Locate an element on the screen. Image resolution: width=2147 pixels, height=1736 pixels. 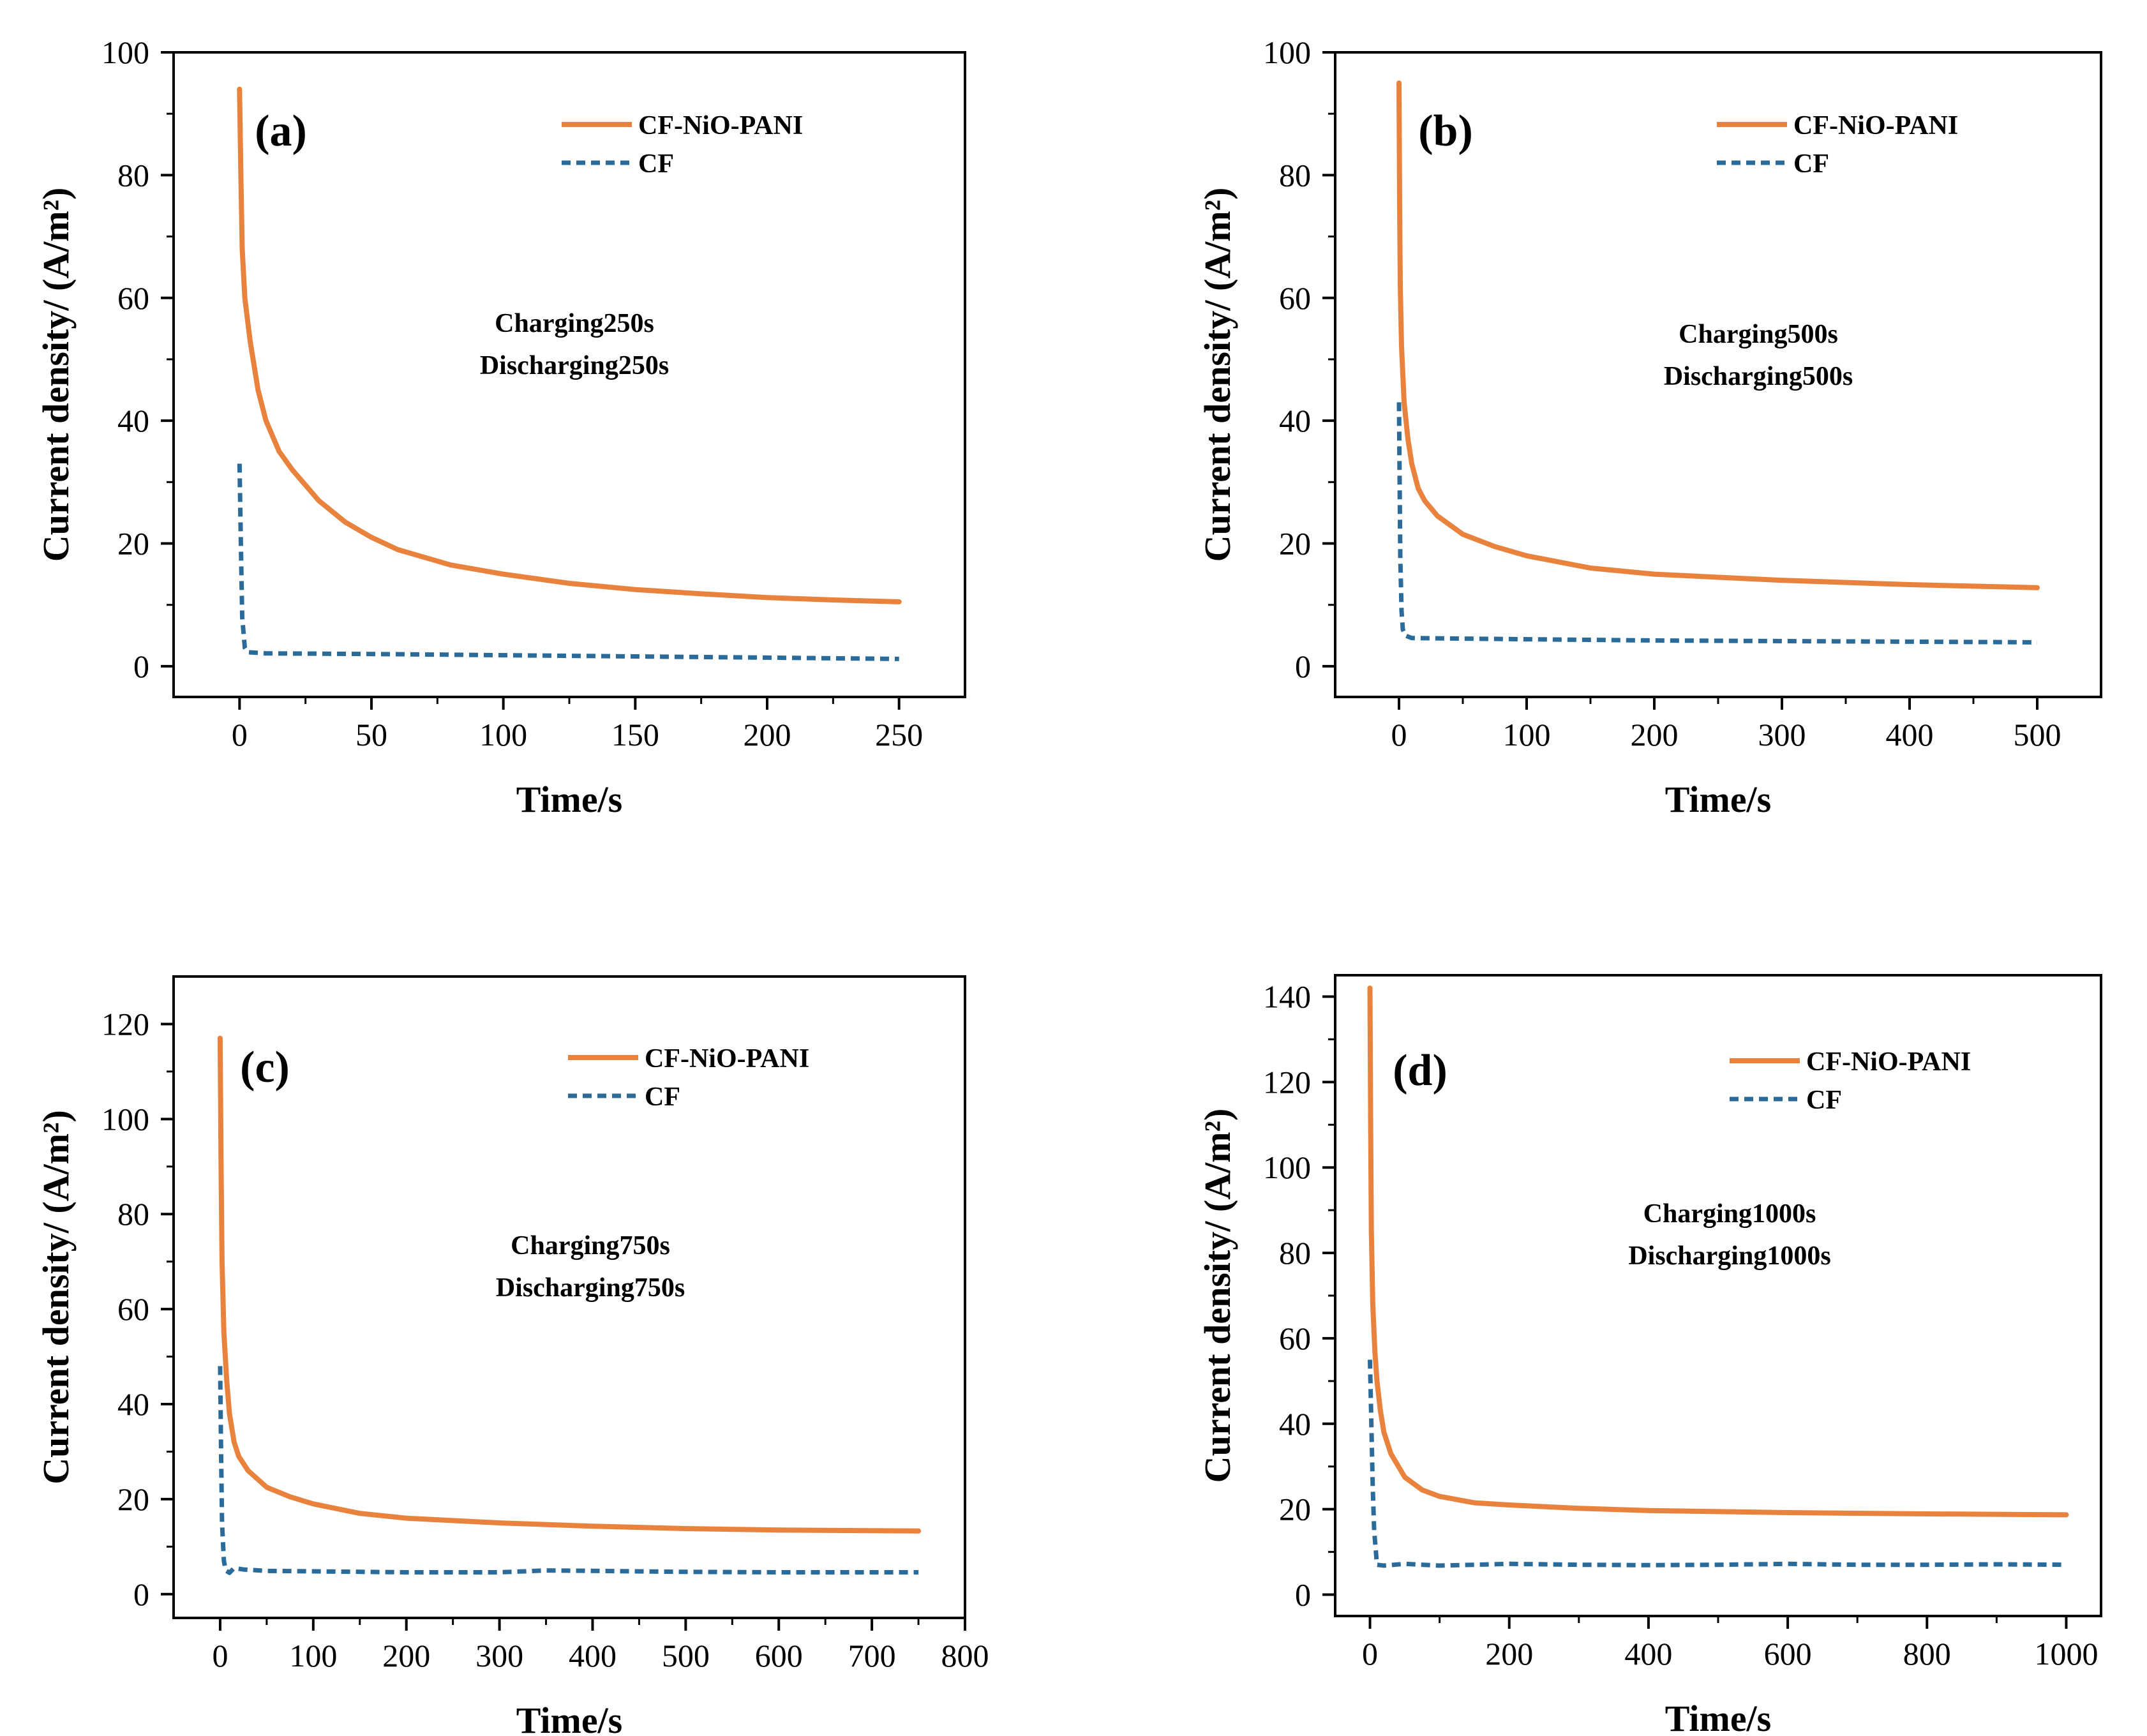
y-tick-label: 140 is located at coordinates (1287, 996).